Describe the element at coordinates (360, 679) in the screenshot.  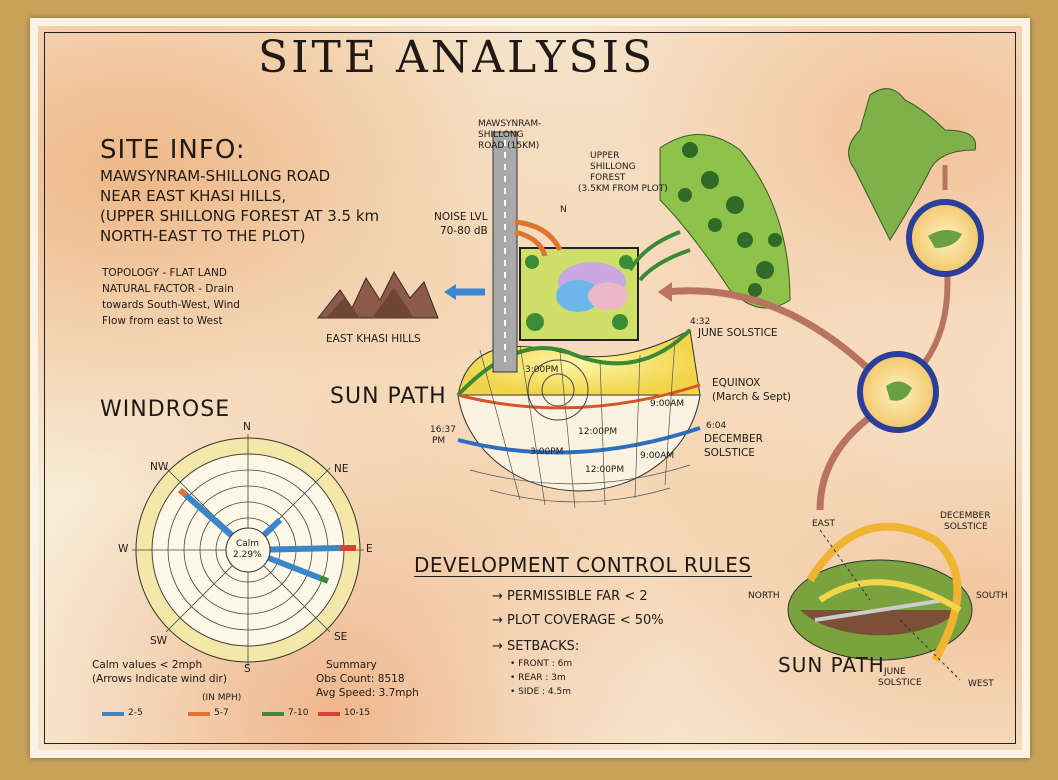
I see `windrose-obs-count: Obs Count: 8518` at that location.